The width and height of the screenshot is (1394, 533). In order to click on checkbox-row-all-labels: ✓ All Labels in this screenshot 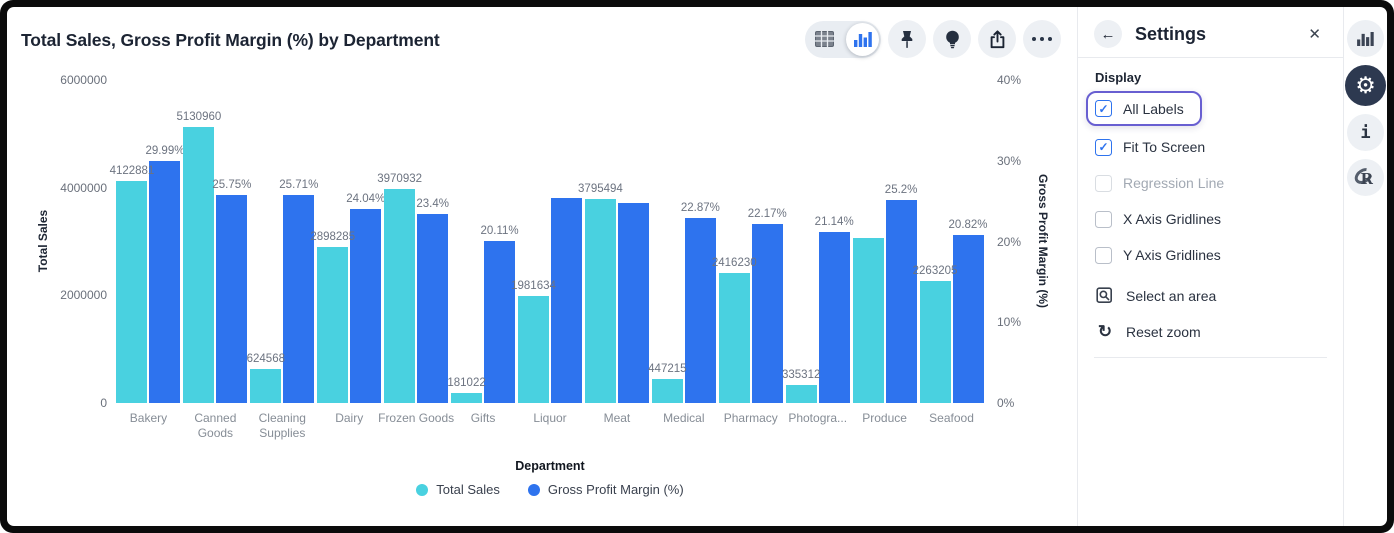, I will do `click(1144, 108)`.